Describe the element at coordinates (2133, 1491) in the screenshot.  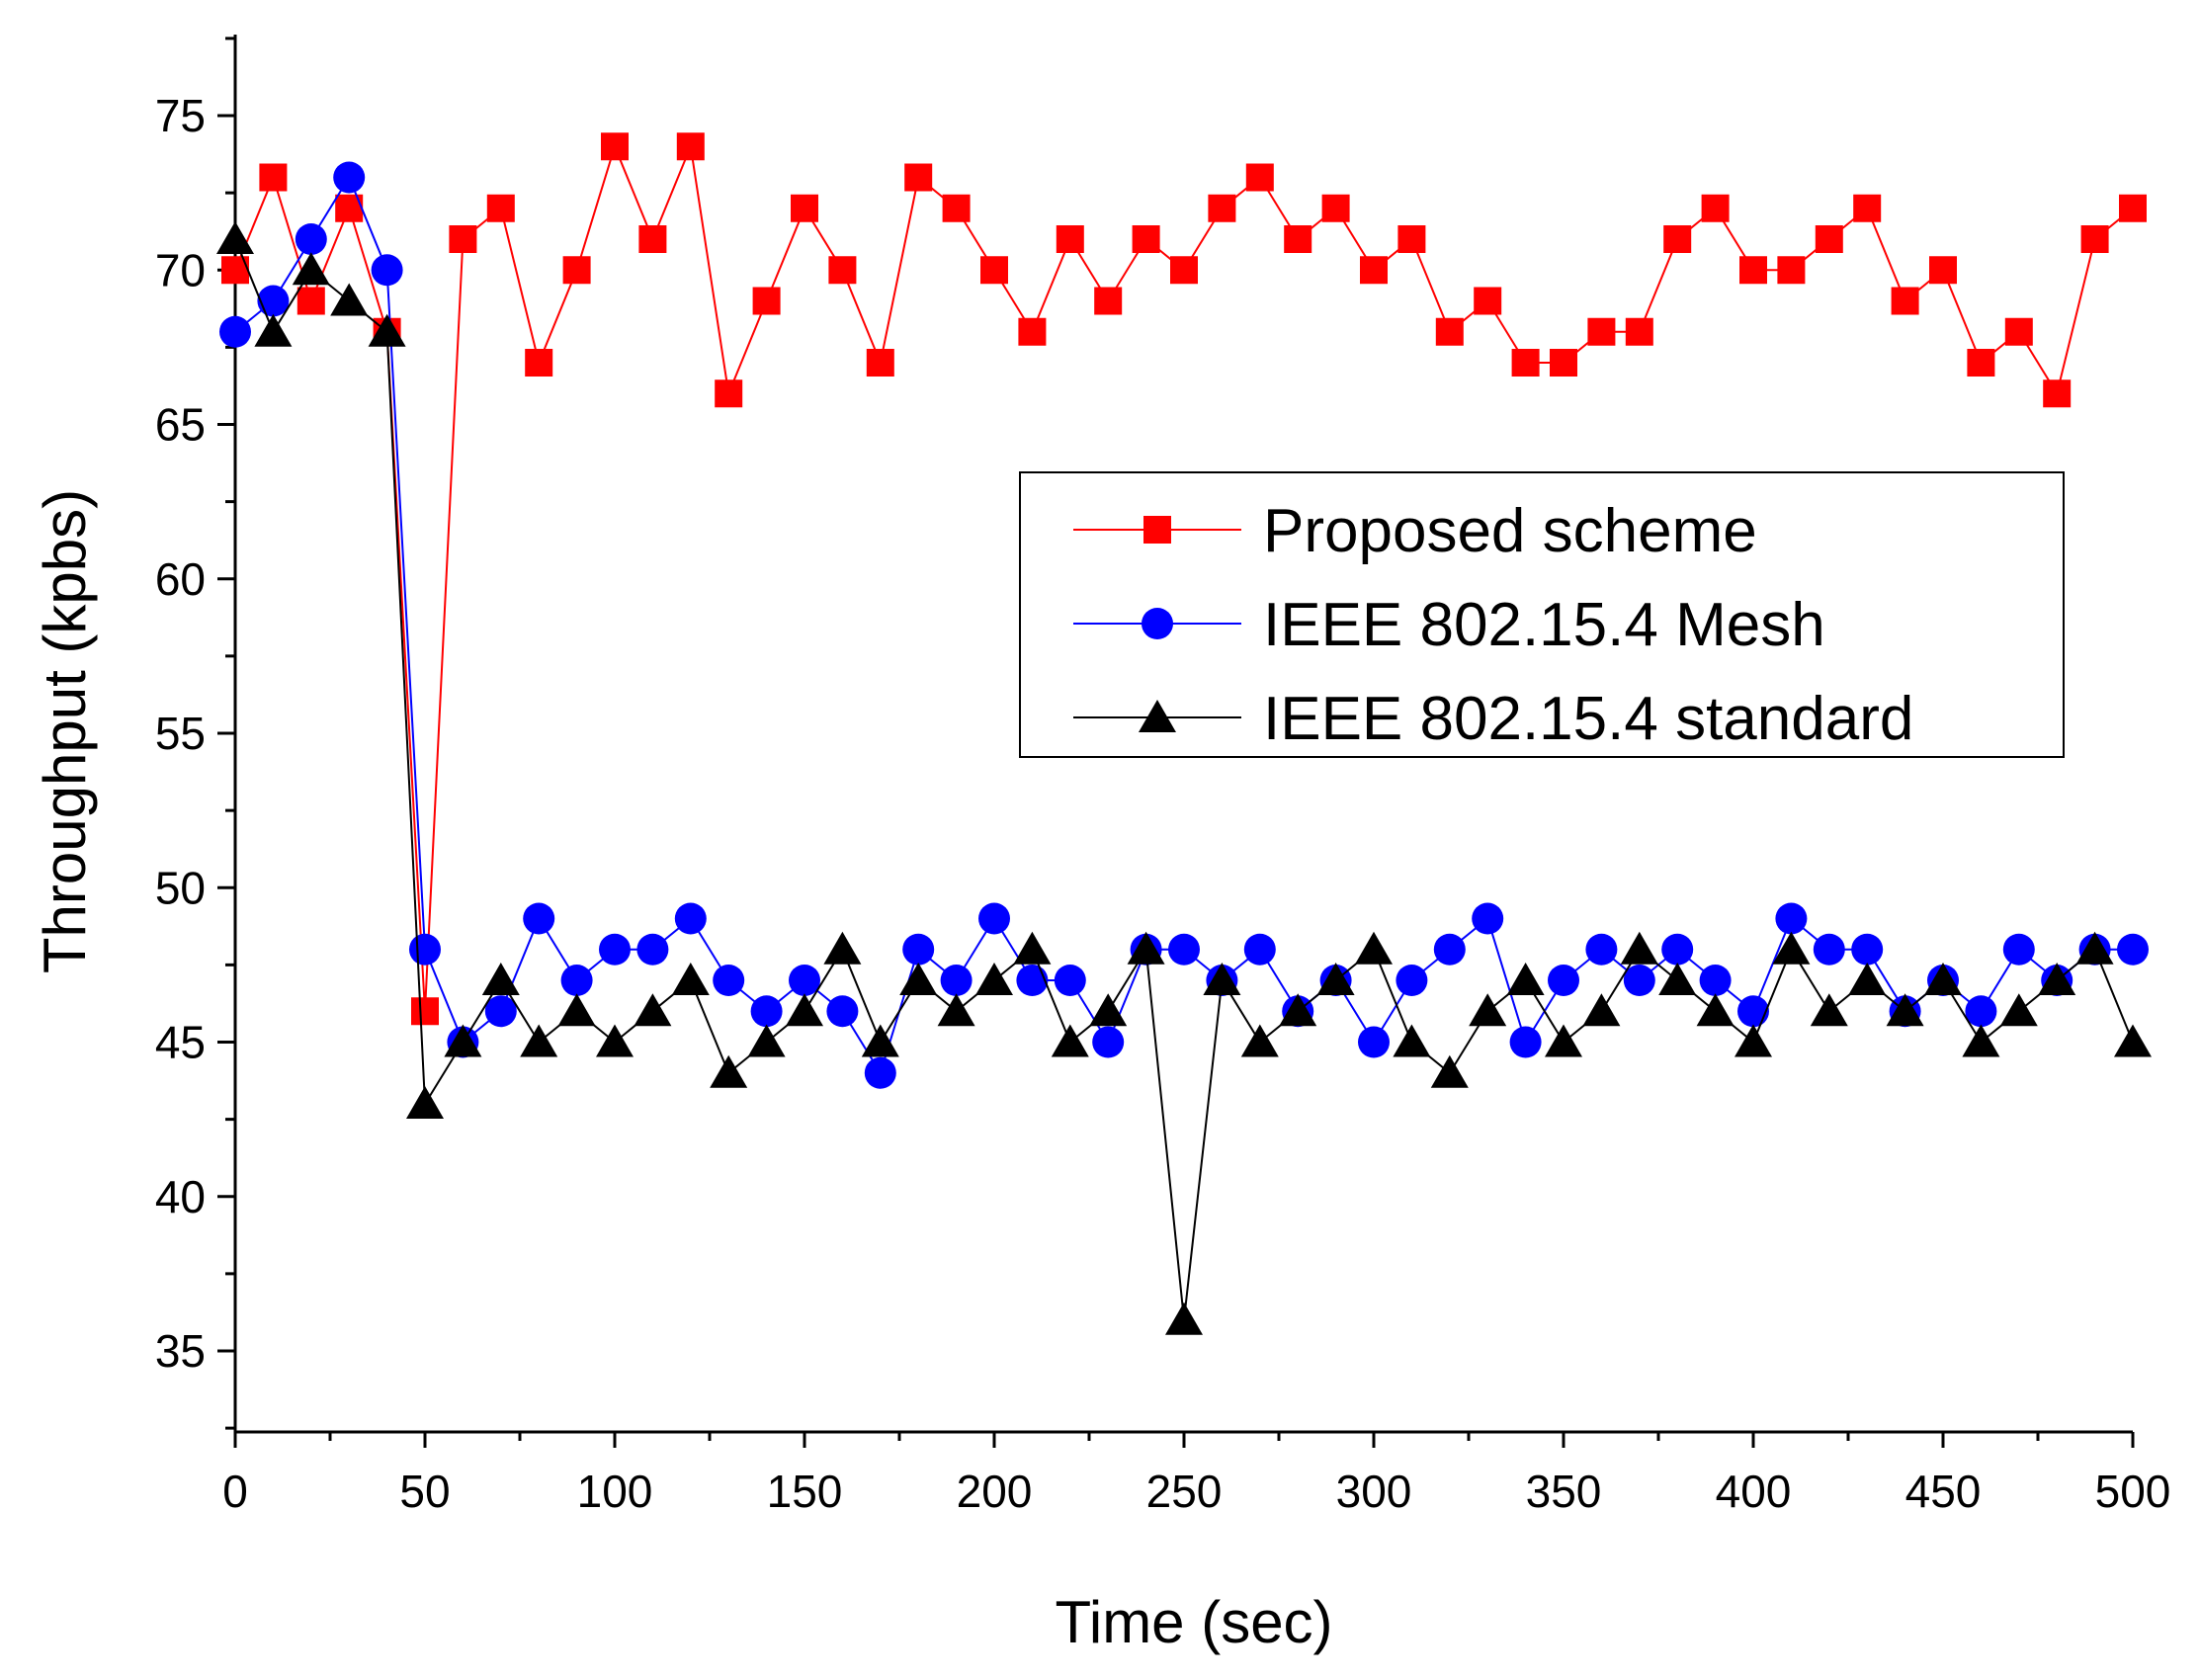
I see `x-tick-label: 500` at that location.